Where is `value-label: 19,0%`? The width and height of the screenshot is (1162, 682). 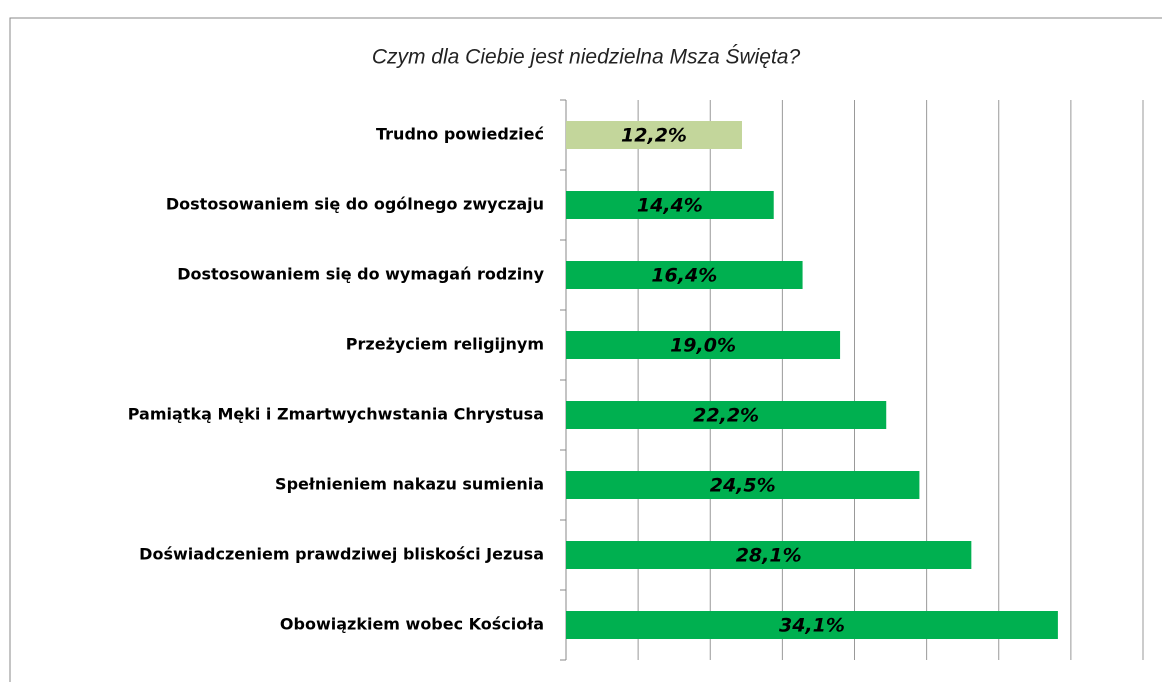 value-label: 19,0% is located at coordinates (703, 346).